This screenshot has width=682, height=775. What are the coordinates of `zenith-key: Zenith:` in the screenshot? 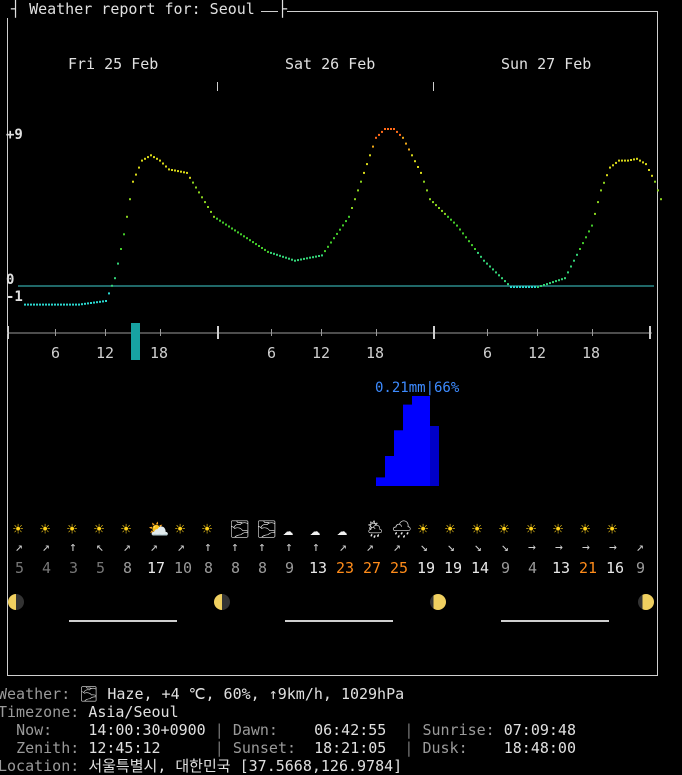 It's located at (48, 748).